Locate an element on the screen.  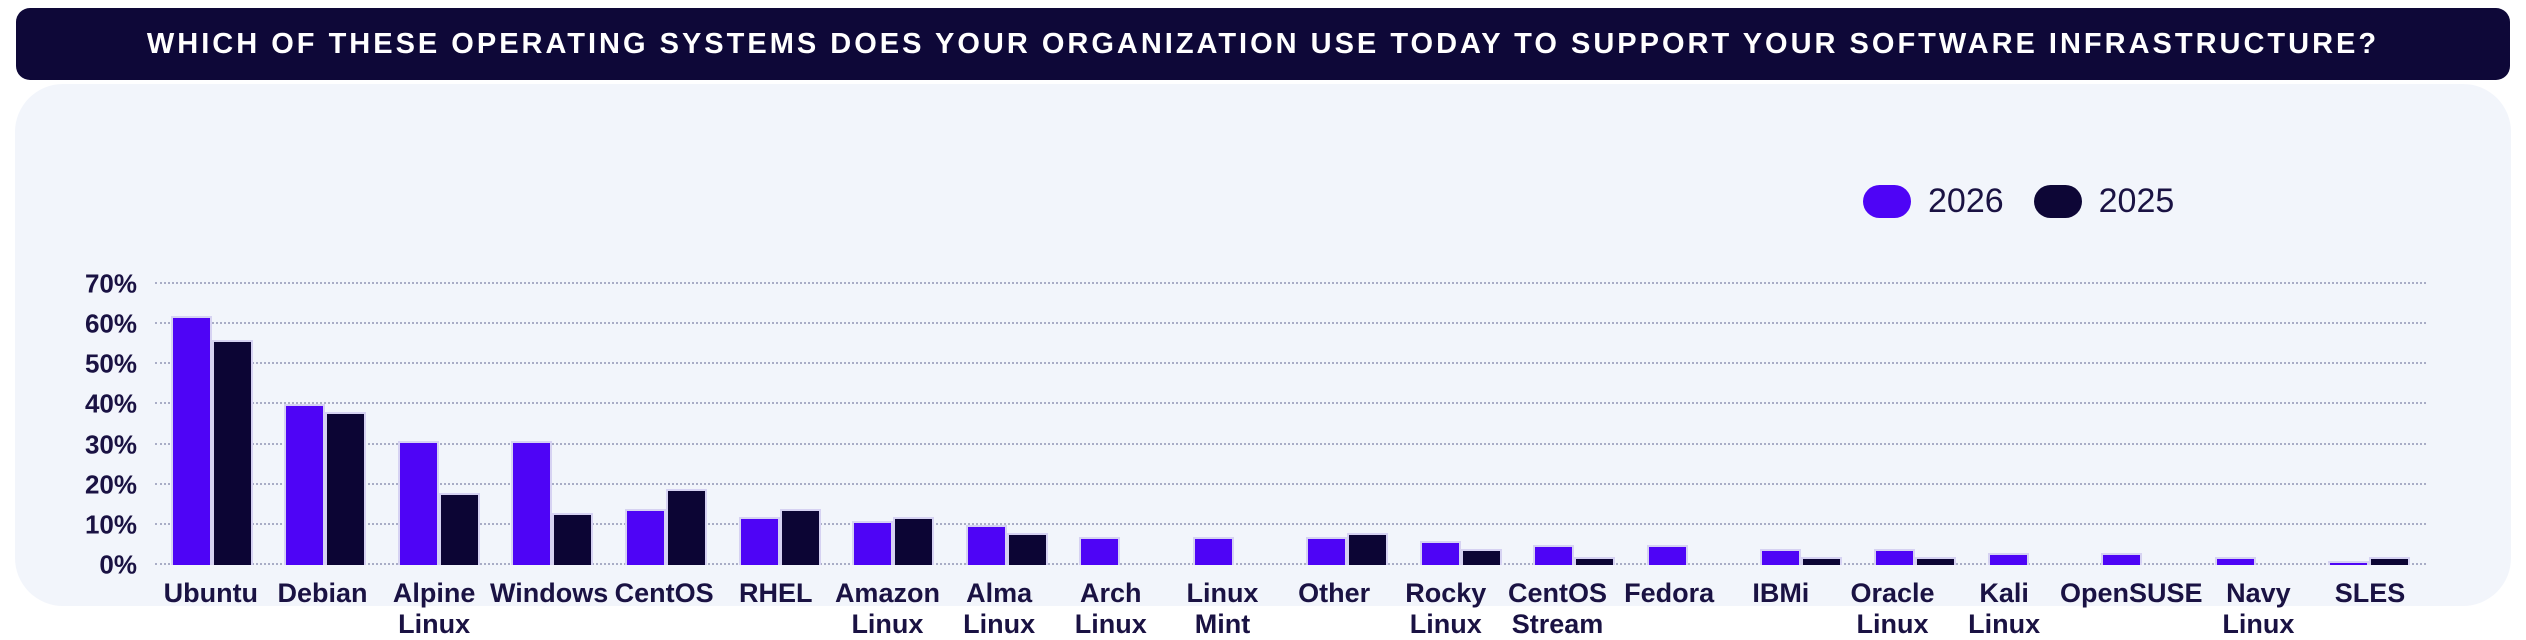
bar-group-ibmi is located at coordinates (1802, 424).